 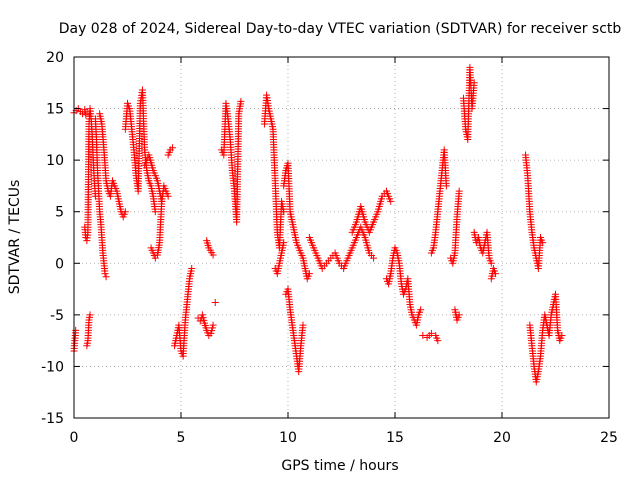 I want to click on x-tick-label: 20, so click(x=502, y=438).